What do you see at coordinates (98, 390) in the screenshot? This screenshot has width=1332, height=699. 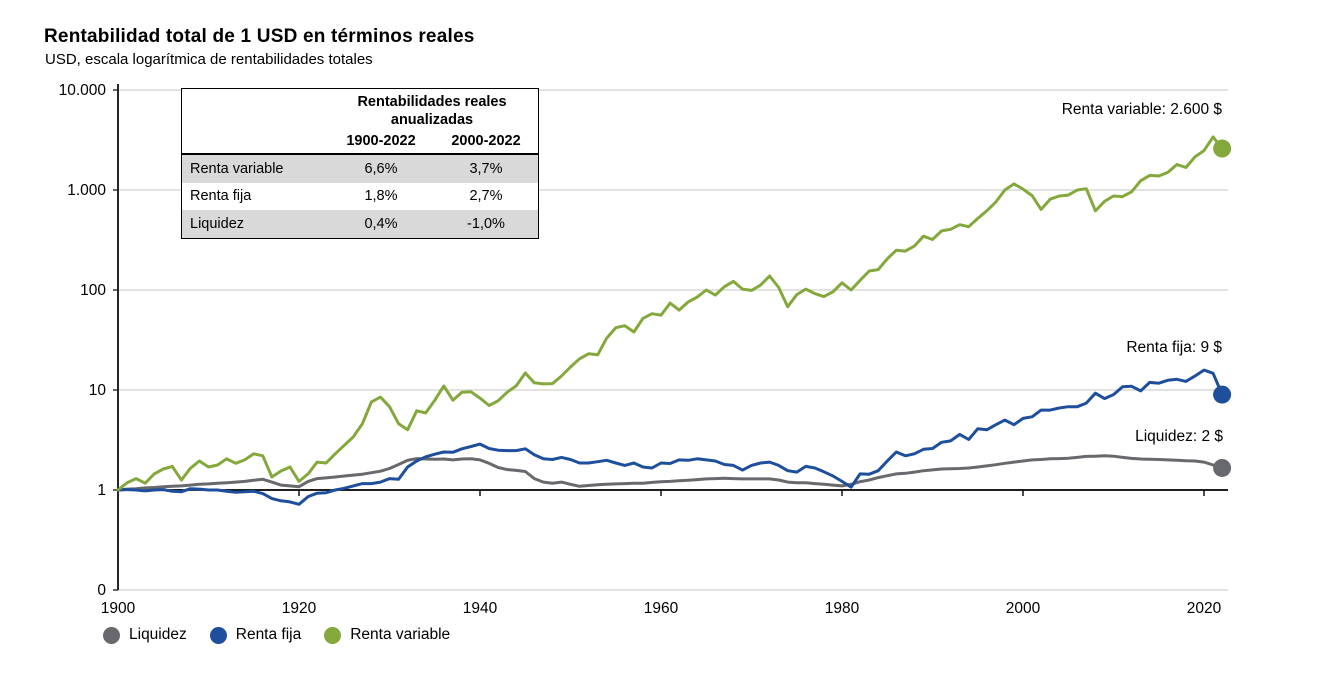 I see `y-axis-label: 10` at bounding box center [98, 390].